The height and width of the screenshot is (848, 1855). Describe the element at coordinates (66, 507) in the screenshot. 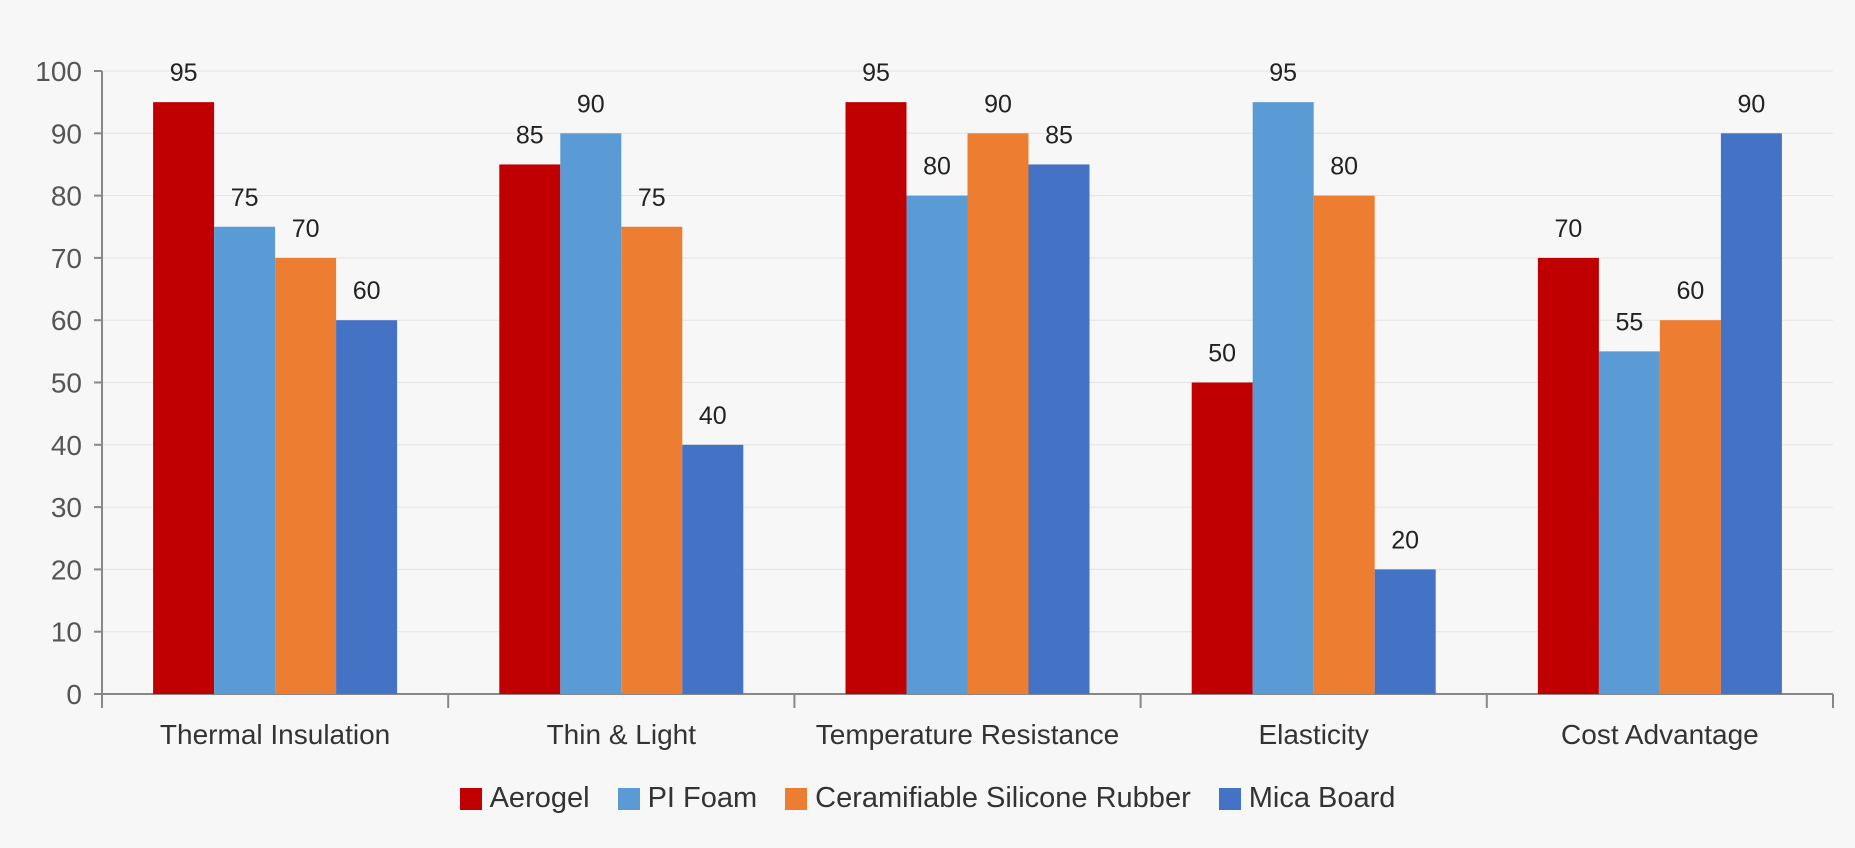

I see `y-tick-label: 30` at that location.